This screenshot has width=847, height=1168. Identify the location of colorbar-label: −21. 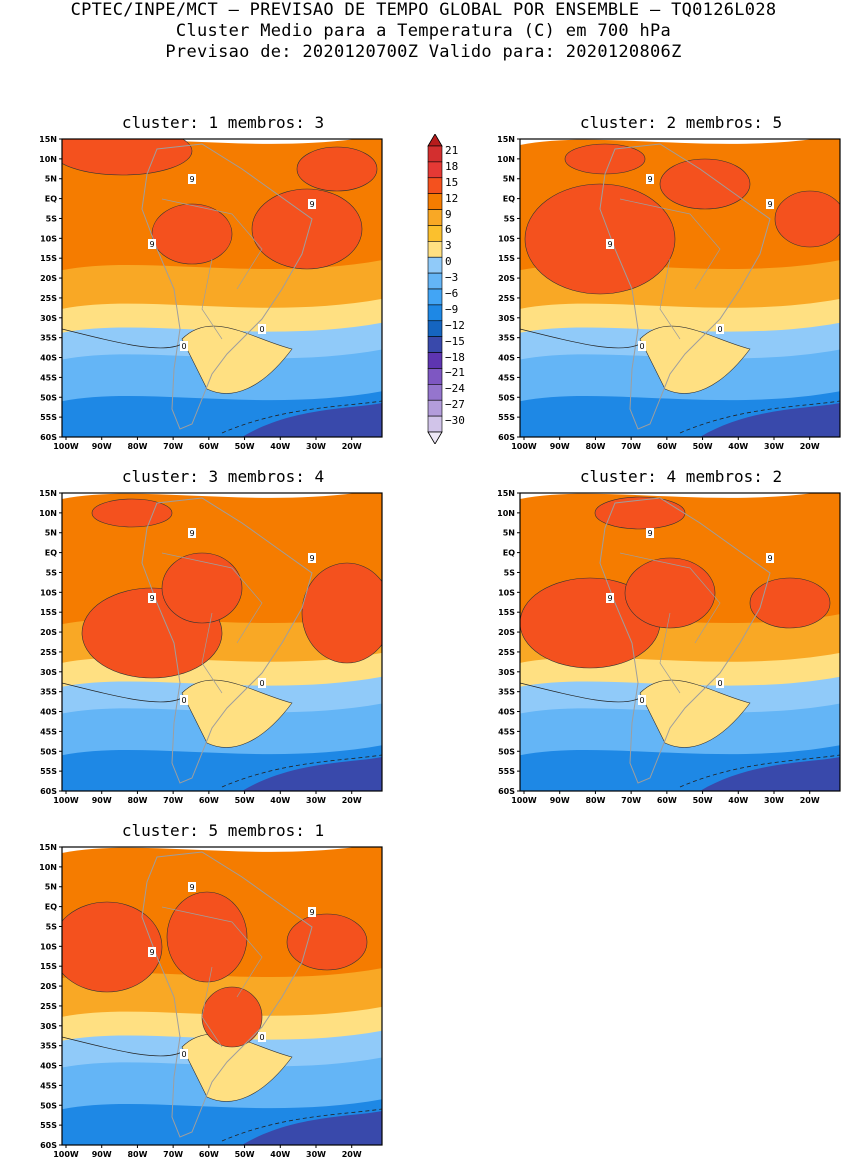
(455, 373).